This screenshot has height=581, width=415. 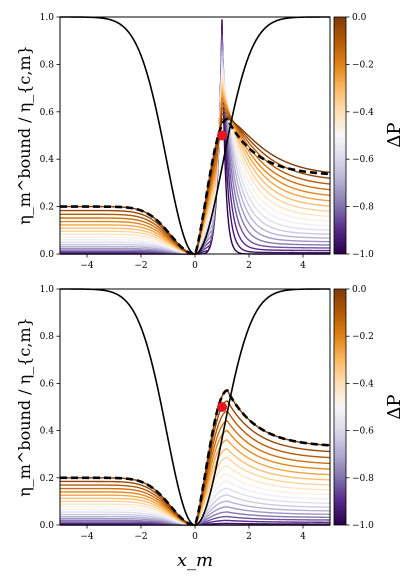 What do you see at coordinates (47, 160) in the screenshot?
I see `top-y-tick-label: 0.4` at bounding box center [47, 160].